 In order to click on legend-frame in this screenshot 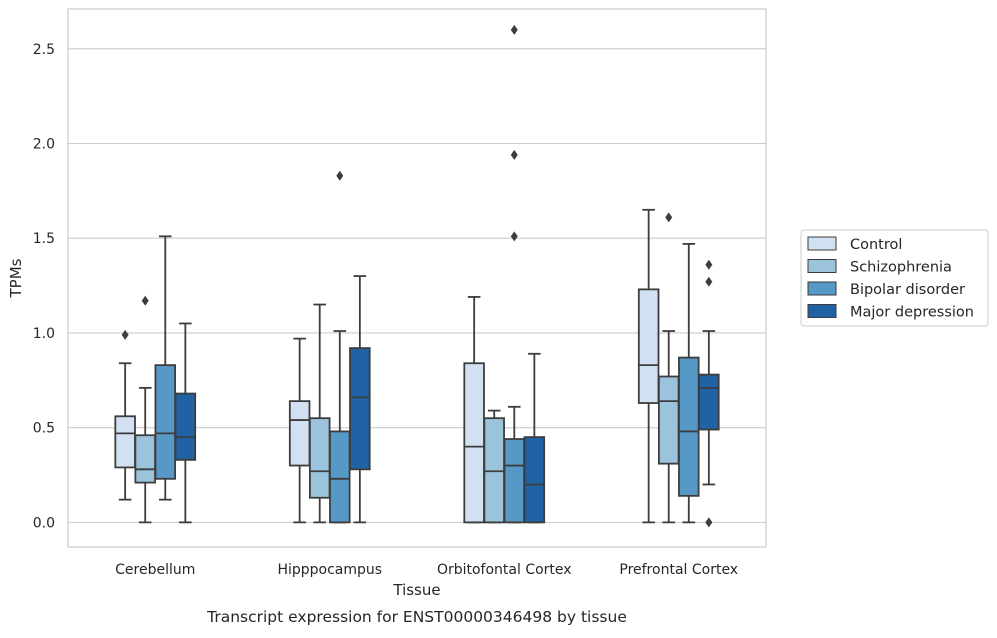, I will do `click(894, 278)`.